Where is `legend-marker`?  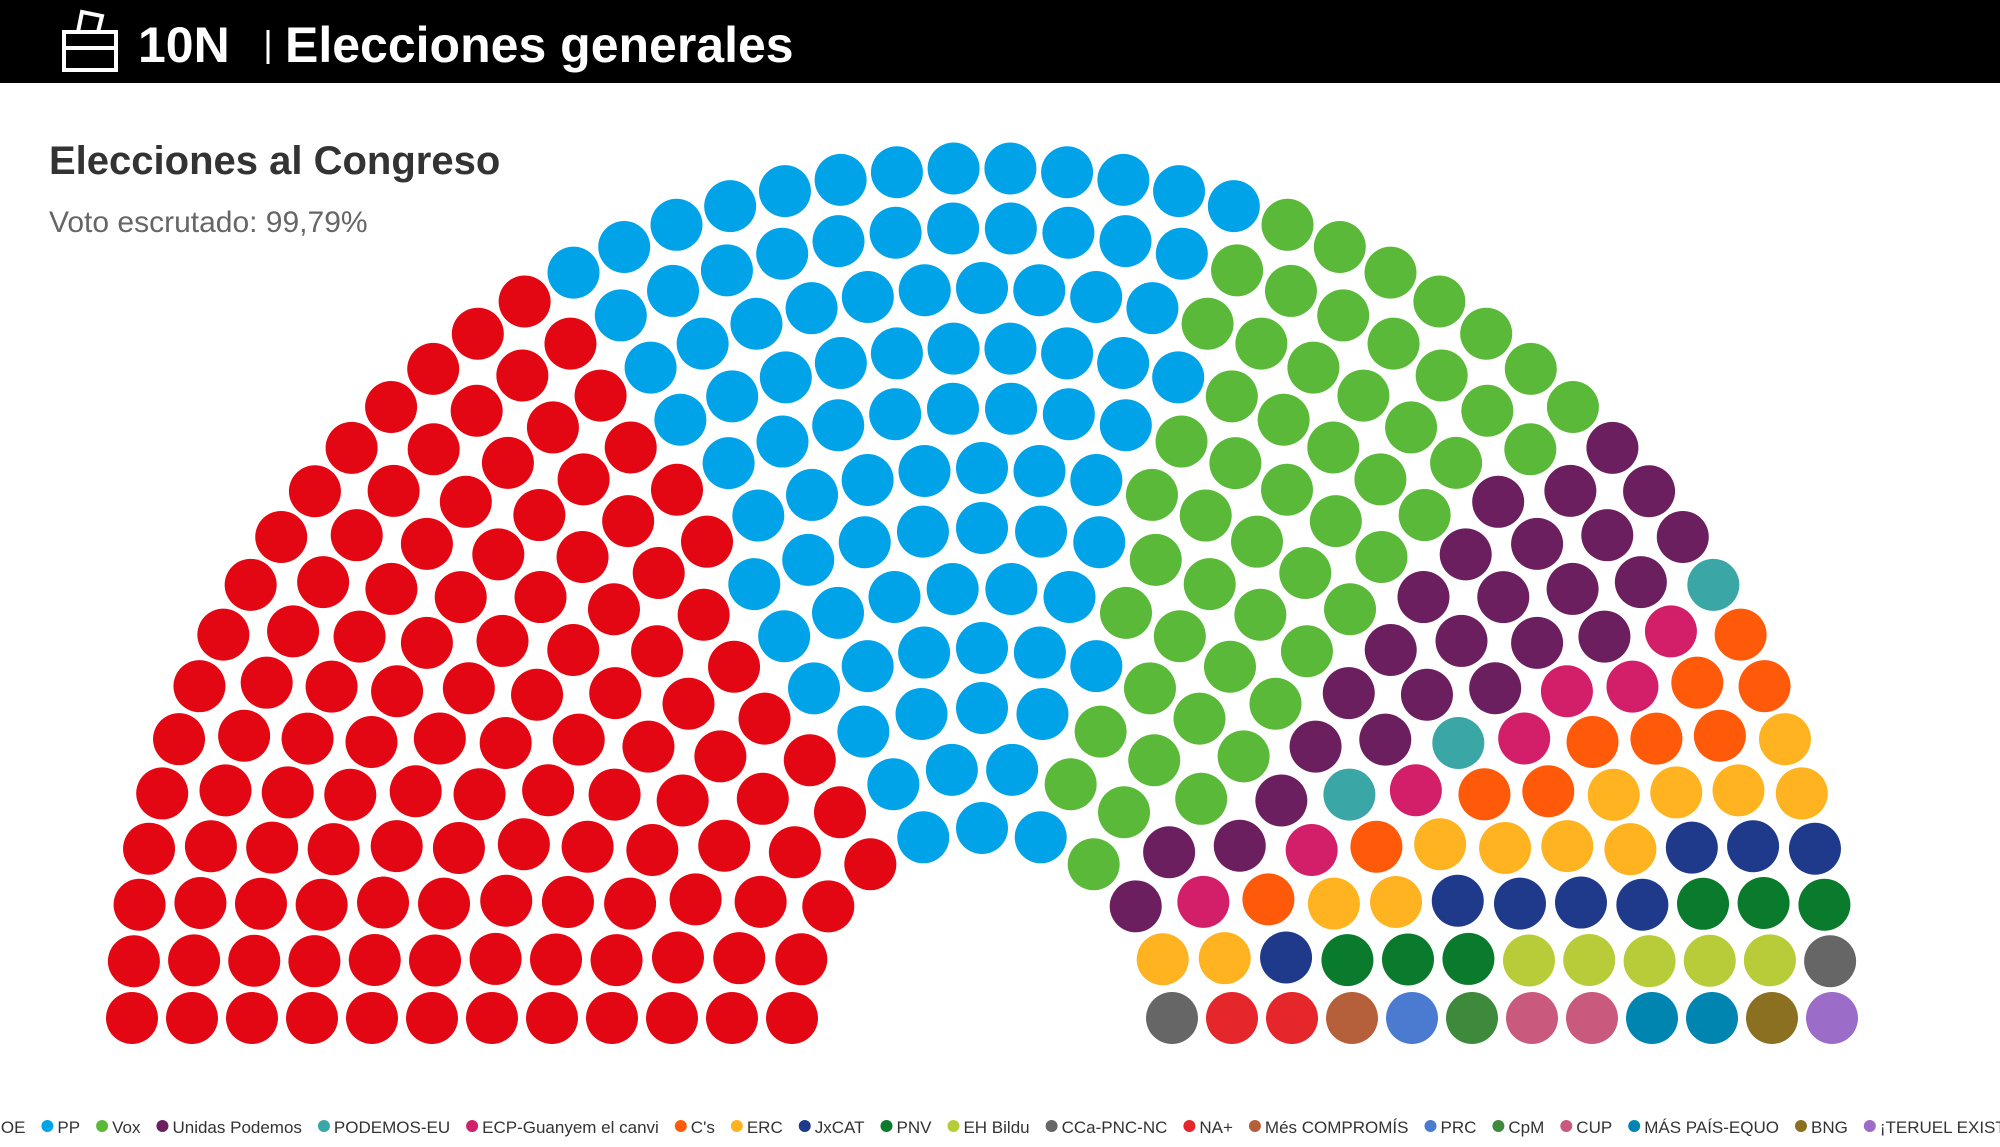
legend-marker is located at coordinates (886, 1126).